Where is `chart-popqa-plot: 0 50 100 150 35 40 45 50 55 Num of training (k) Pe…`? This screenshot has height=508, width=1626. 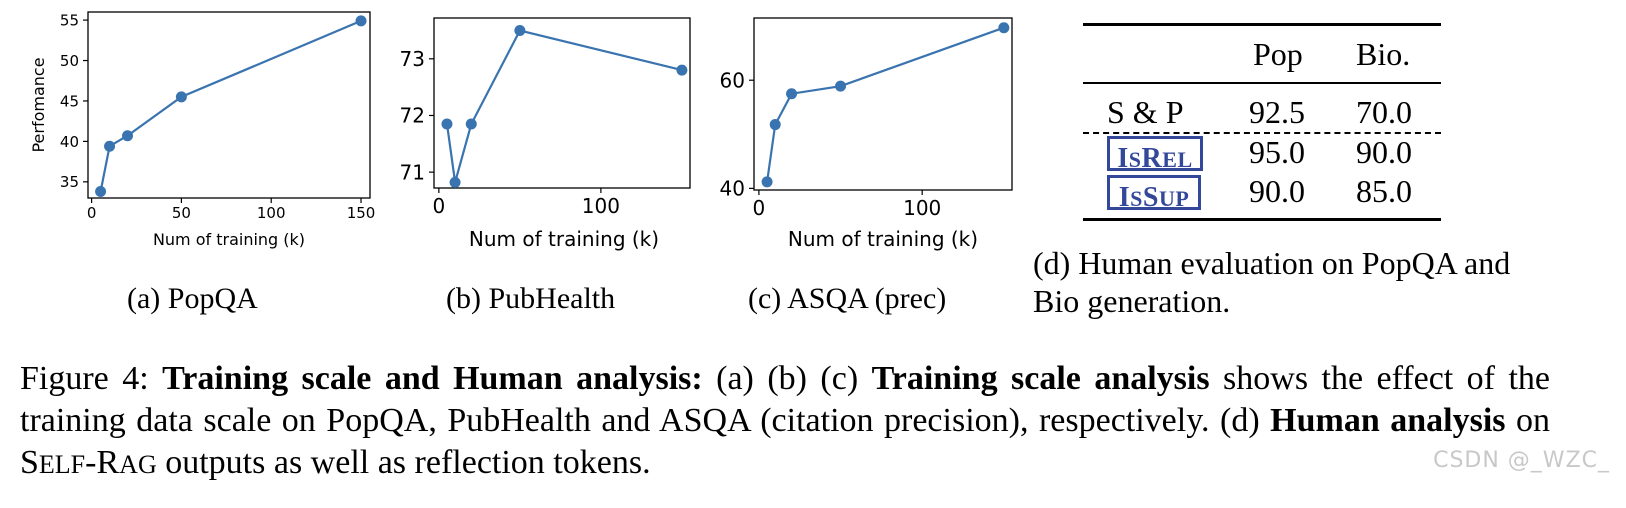 chart-popqa-plot: 0 50 100 150 35 40 45 50 55 Num of training (k) Pe… is located at coordinates (202, 130).